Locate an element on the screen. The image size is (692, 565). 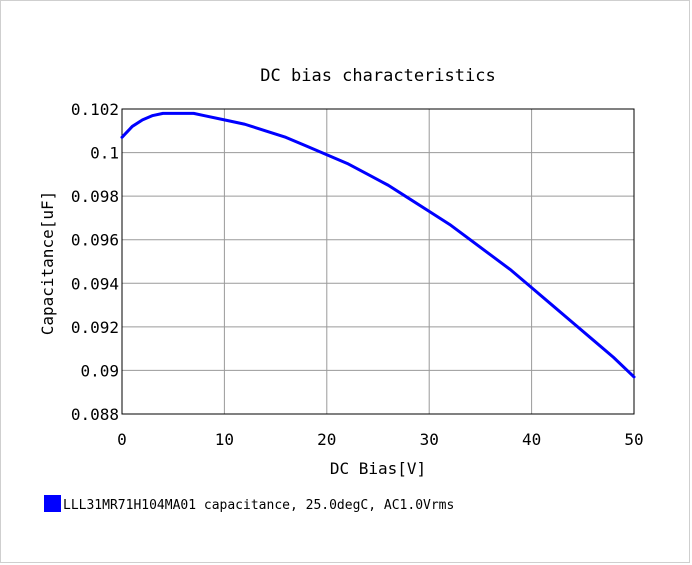
y-tick-label-4: 0.096 is located at coordinates (95, 240).